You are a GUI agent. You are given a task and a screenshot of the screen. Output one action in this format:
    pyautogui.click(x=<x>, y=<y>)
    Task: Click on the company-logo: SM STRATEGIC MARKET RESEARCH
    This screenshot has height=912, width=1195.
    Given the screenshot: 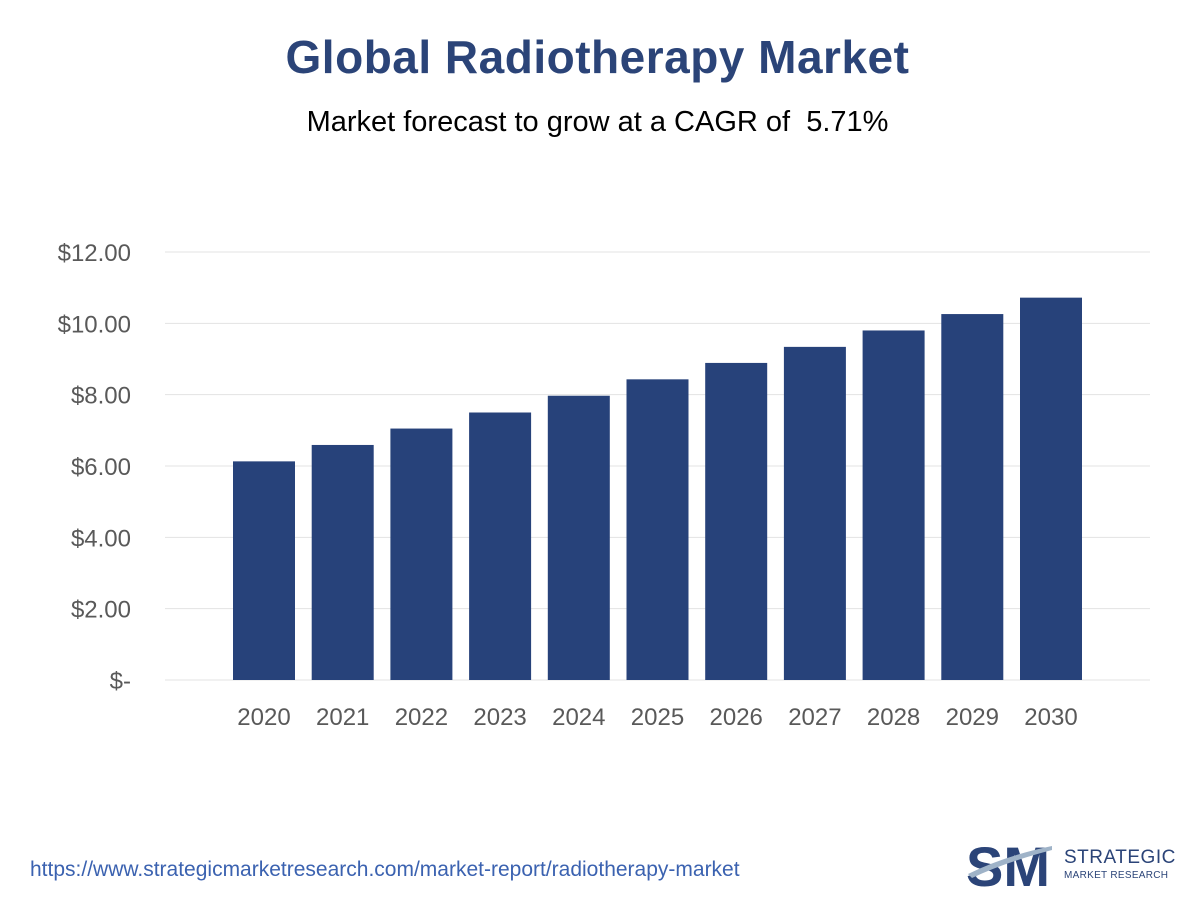 What is the action you would take?
    pyautogui.click(x=1069, y=866)
    